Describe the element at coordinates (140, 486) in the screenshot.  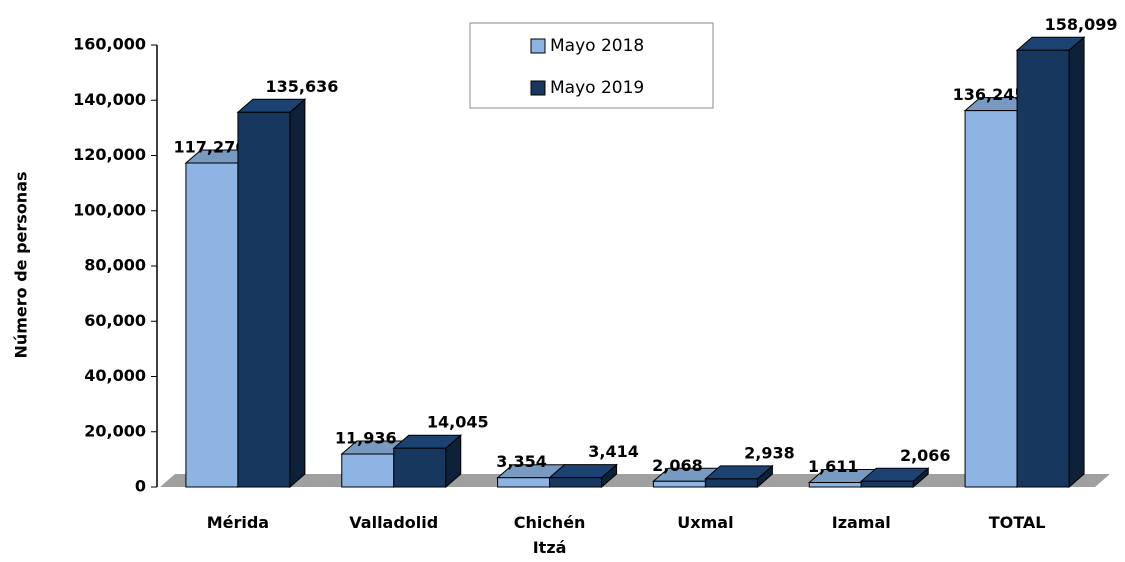
I see `y-tick-label: 0` at that location.